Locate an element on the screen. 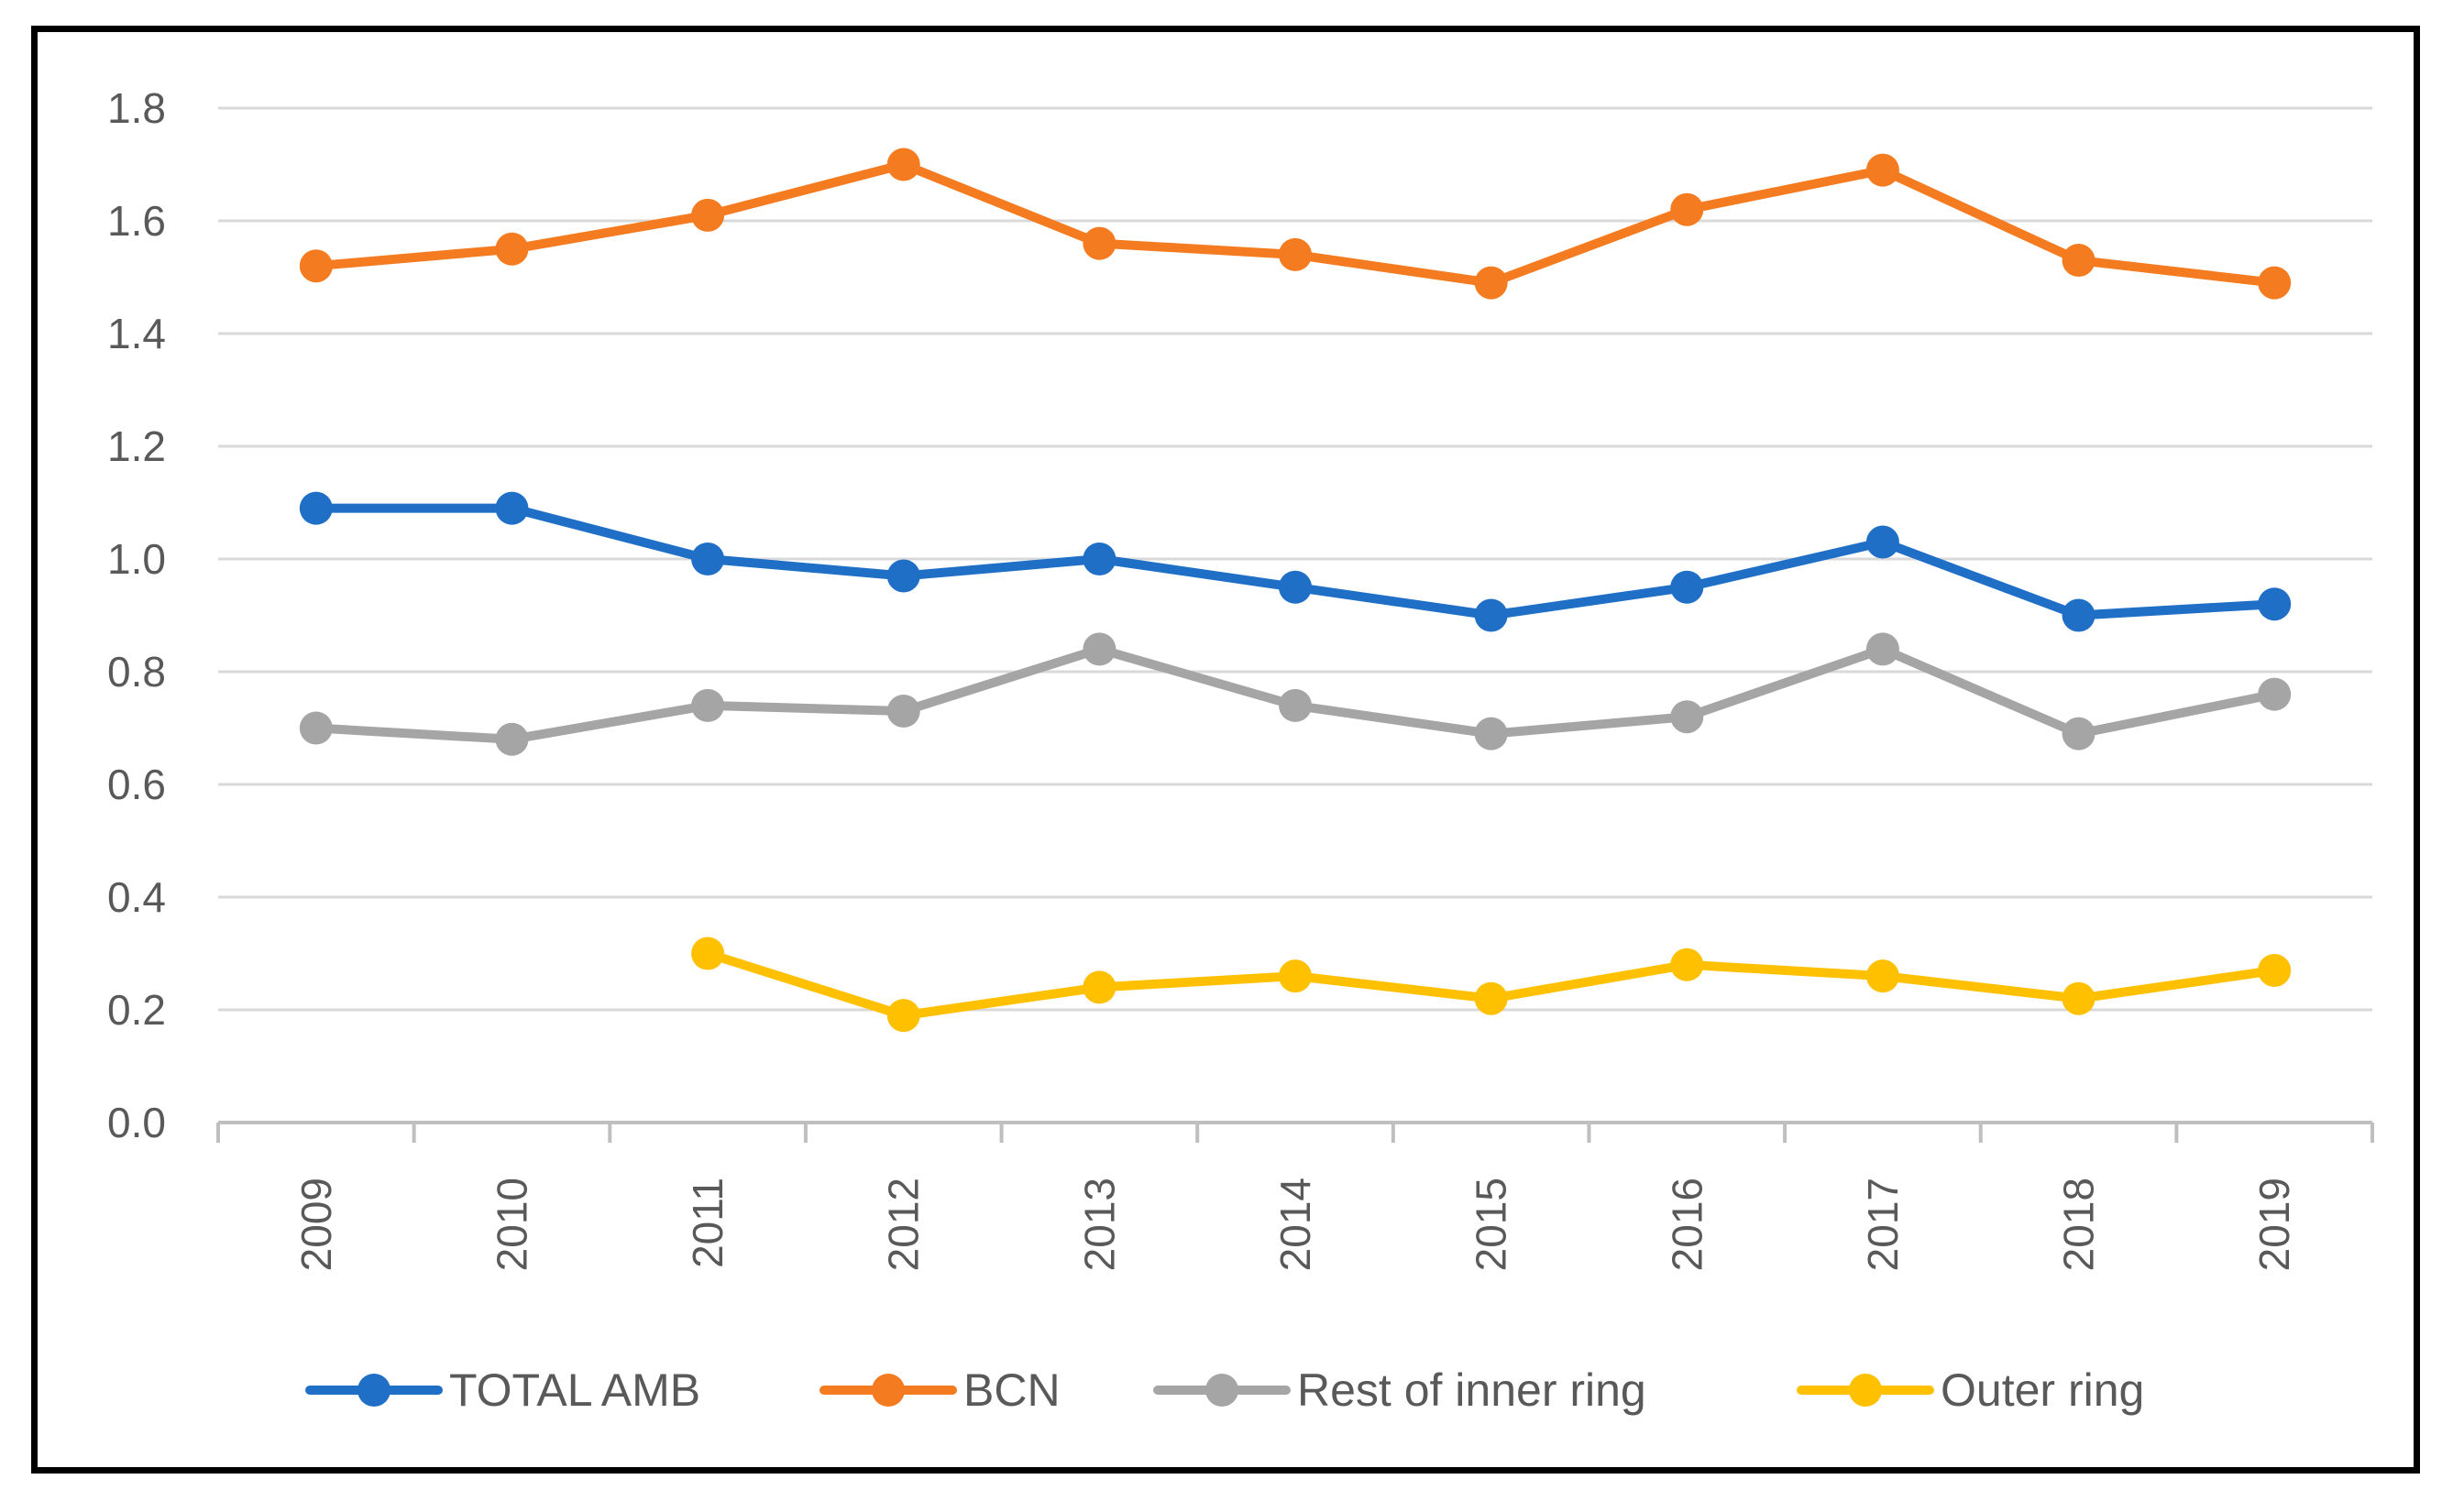 The image size is (2464, 1512). legend-label: Rest of inner ring is located at coordinates (1471, 1390).